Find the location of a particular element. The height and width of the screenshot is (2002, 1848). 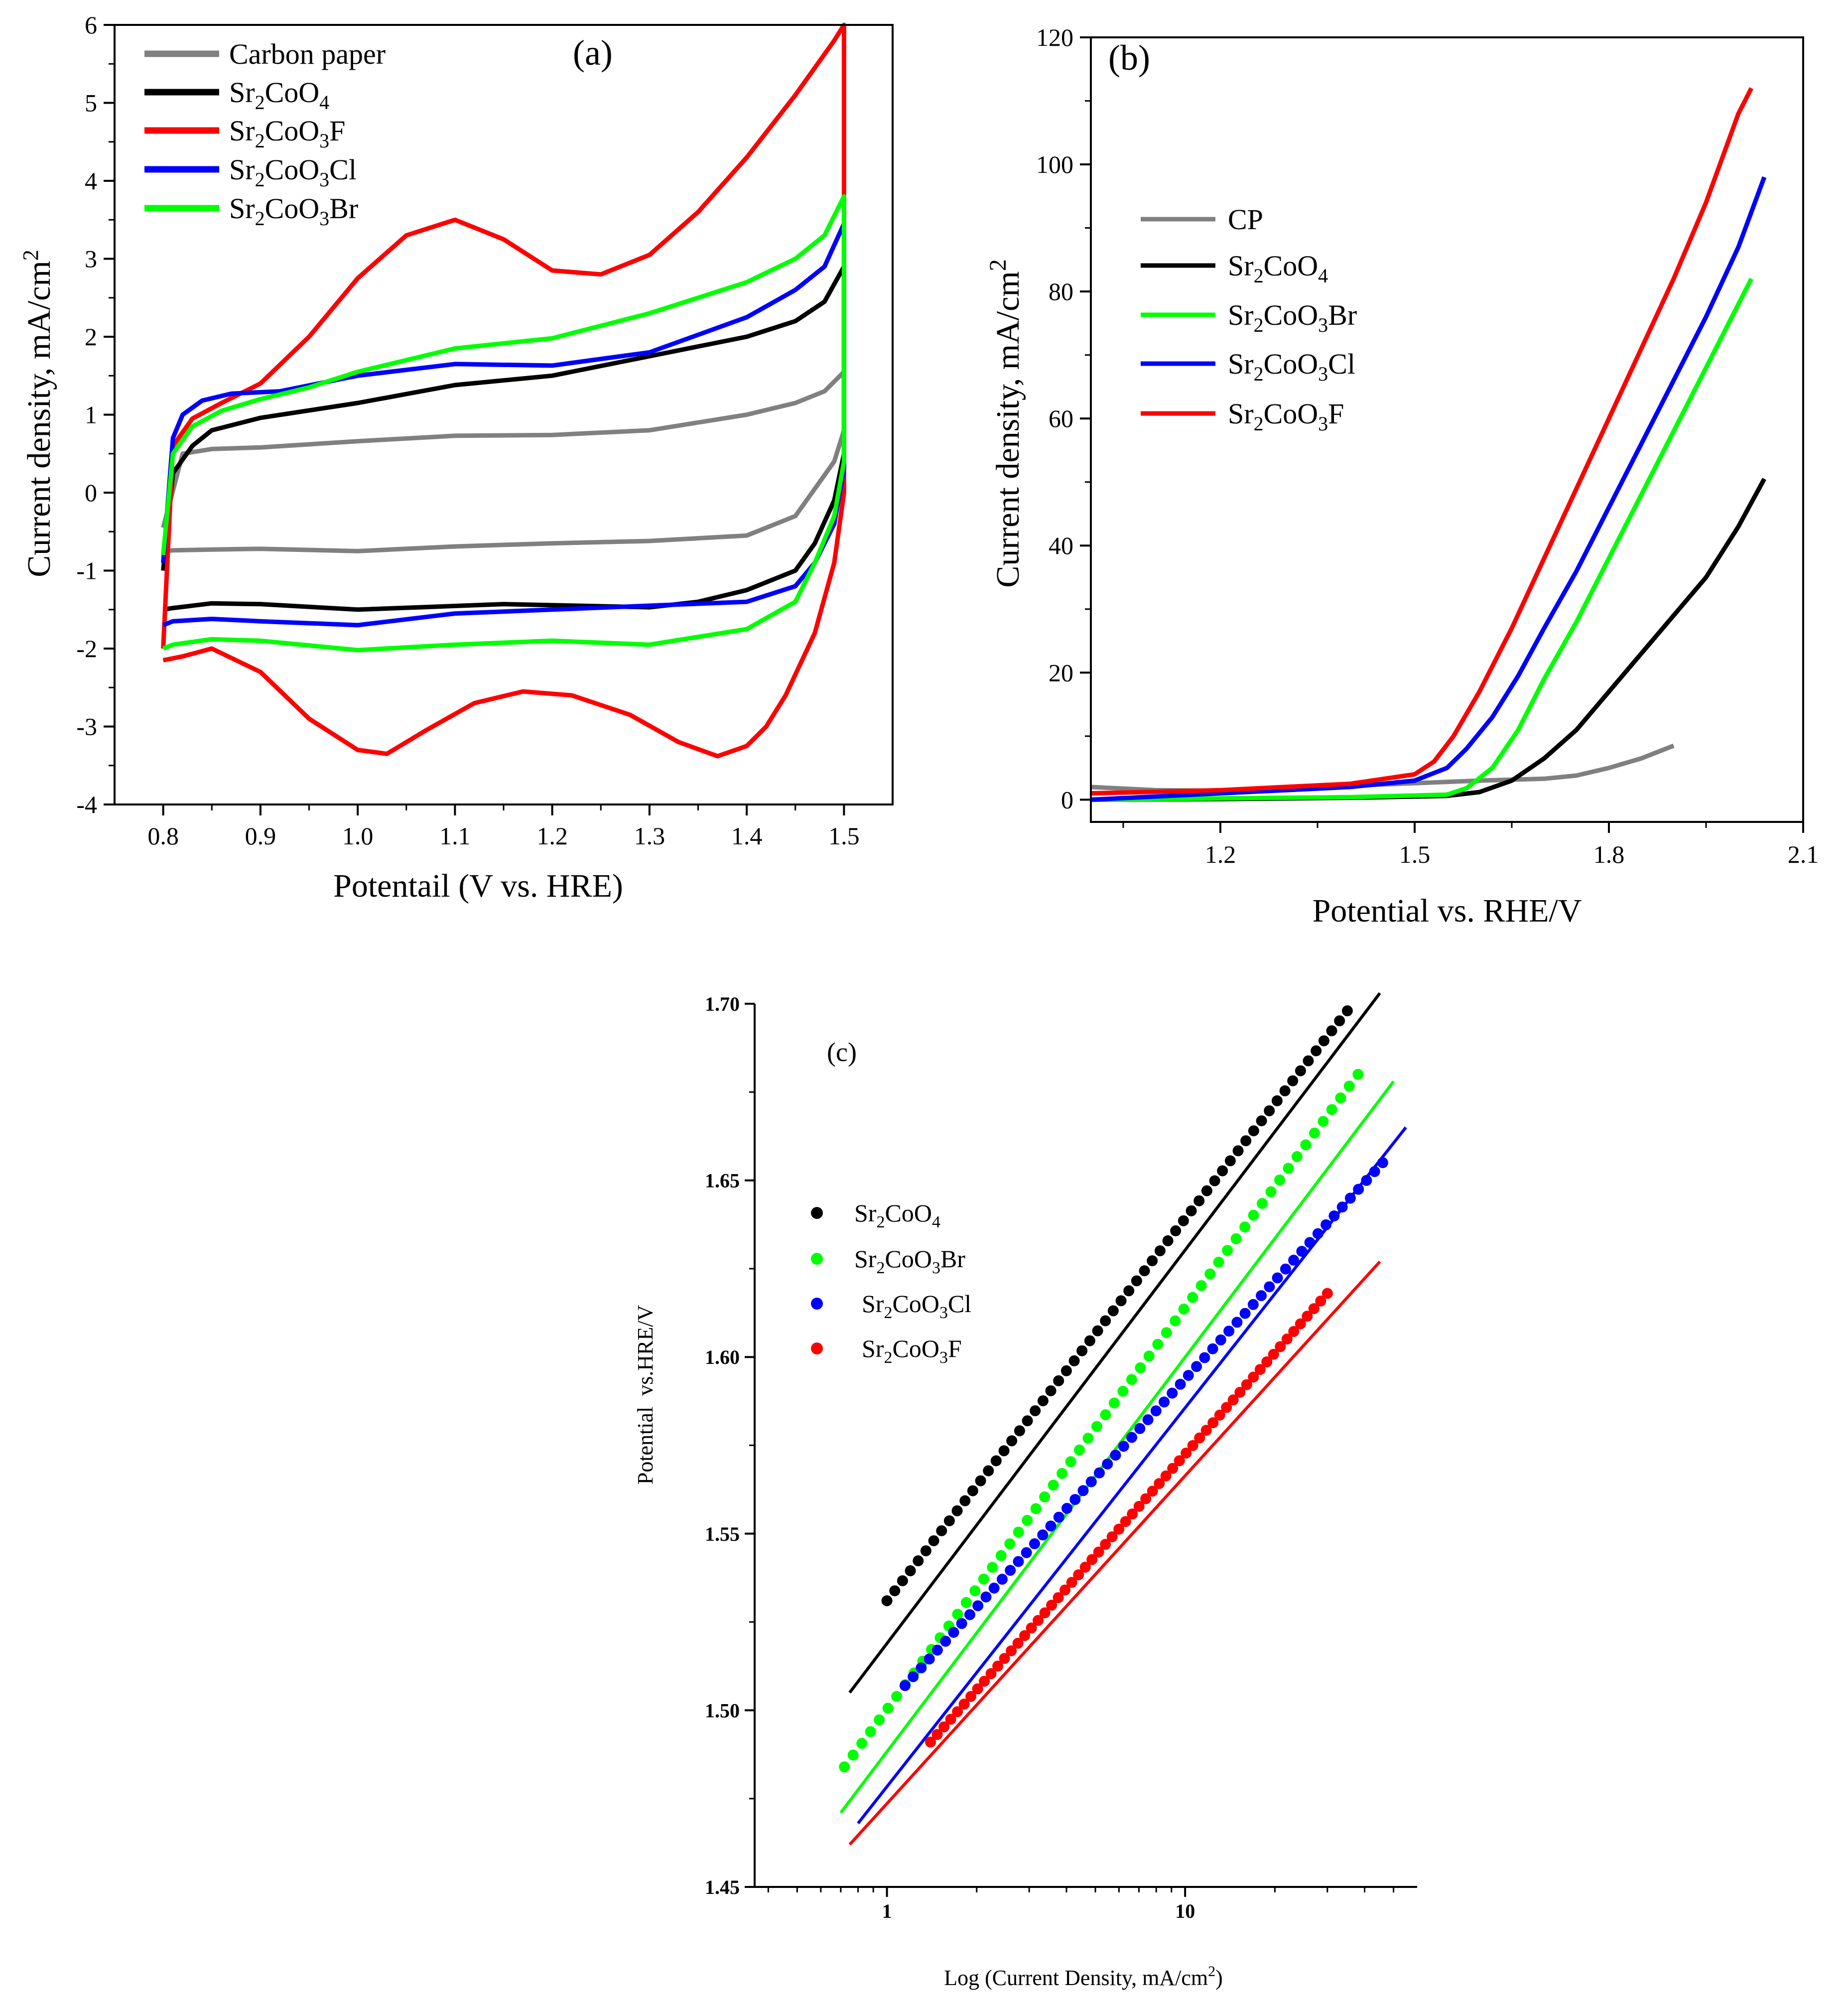

y-tick-a-label: -1 is located at coordinates (87, 571).